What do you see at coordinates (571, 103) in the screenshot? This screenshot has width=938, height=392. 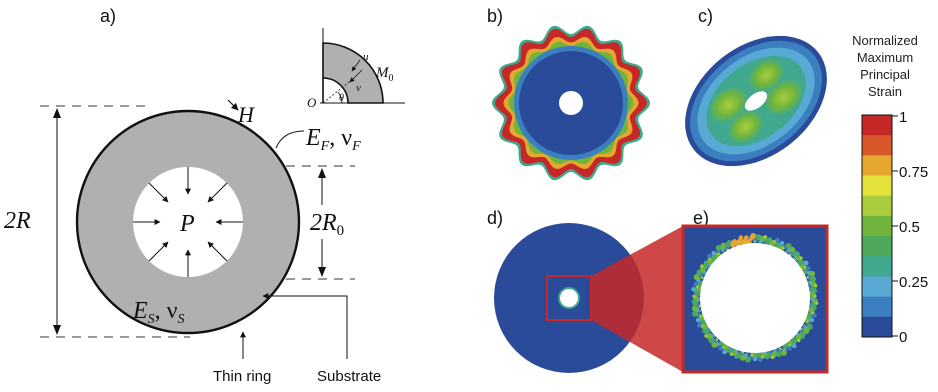 I see `wrinkle-hole` at bounding box center [571, 103].